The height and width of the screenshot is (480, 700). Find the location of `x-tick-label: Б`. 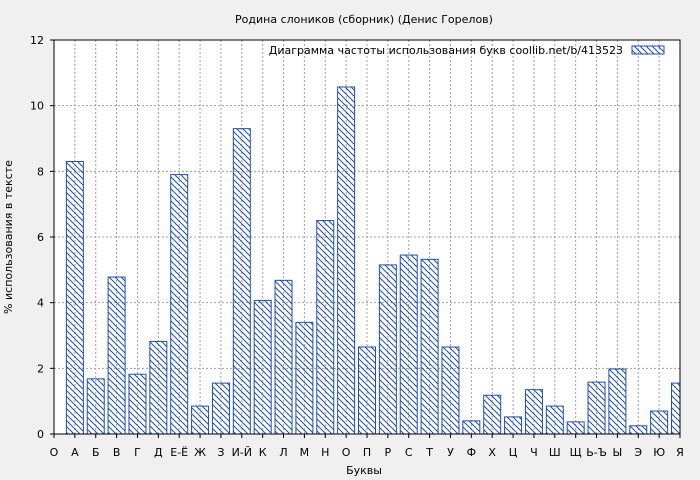

x-tick-label: Б is located at coordinates (96, 452).